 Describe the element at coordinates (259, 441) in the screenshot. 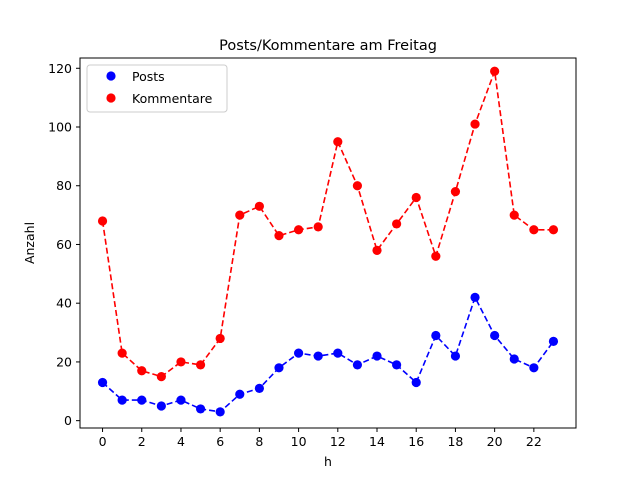

I see `x-tick-label-8: 8` at that location.